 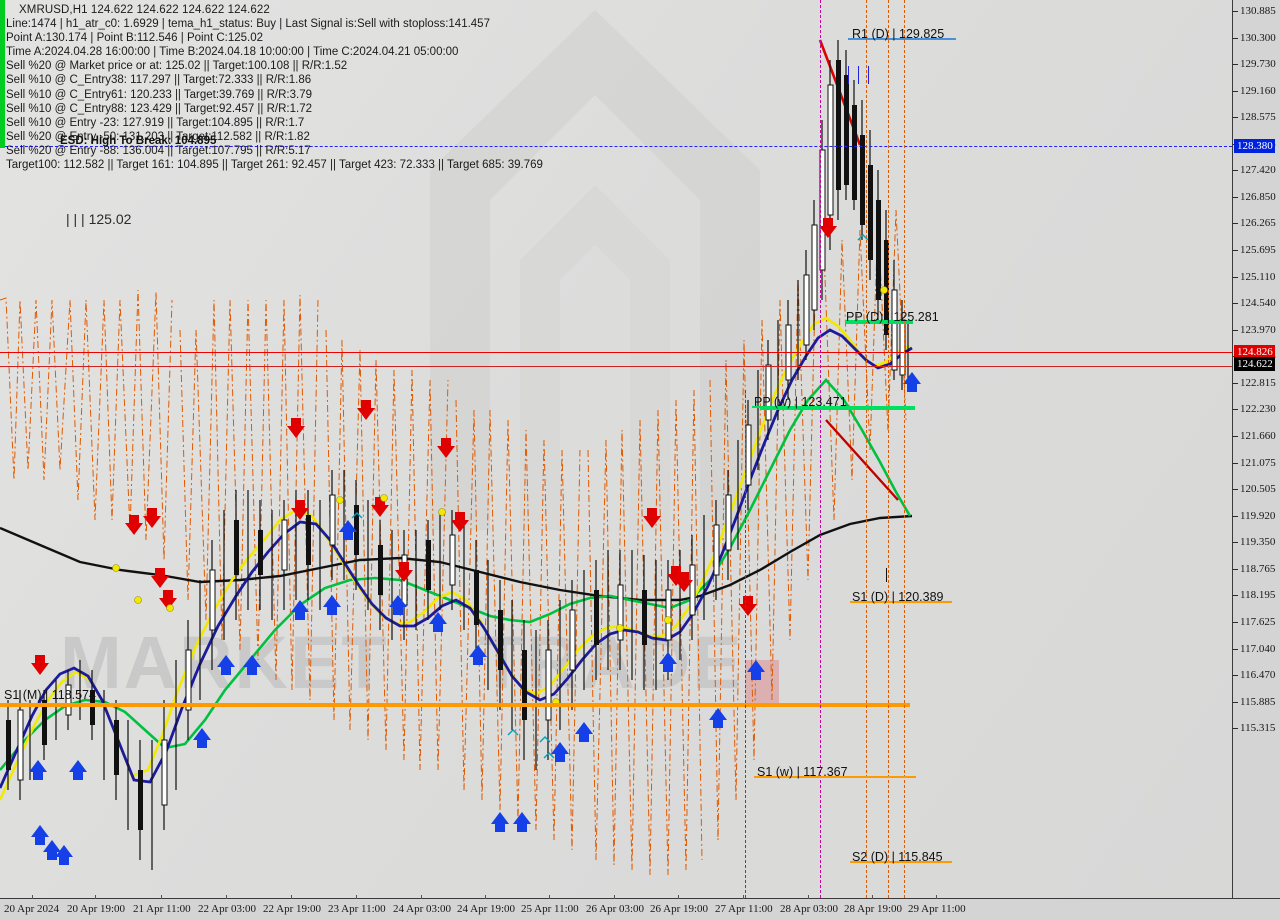 I want to click on price-tick-label: 118.195, so click(x=1258, y=595).